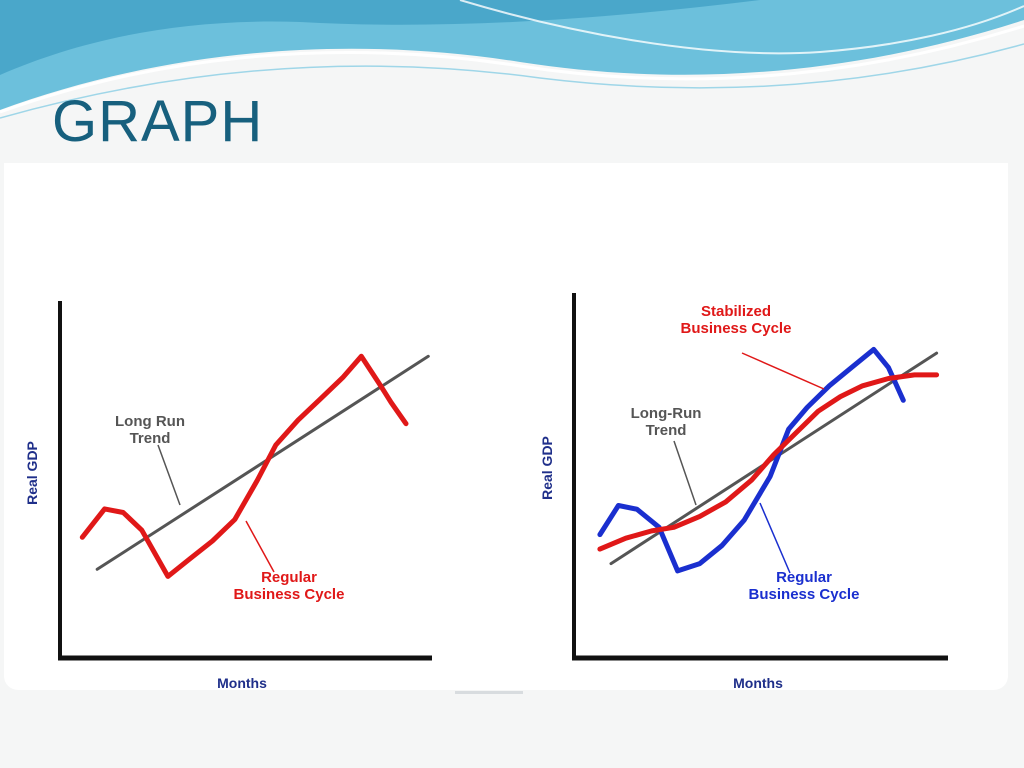 The height and width of the screenshot is (768, 1024). Describe the element at coordinates (666, 413) in the screenshot. I see `annotation-label: Long-Run` at that location.